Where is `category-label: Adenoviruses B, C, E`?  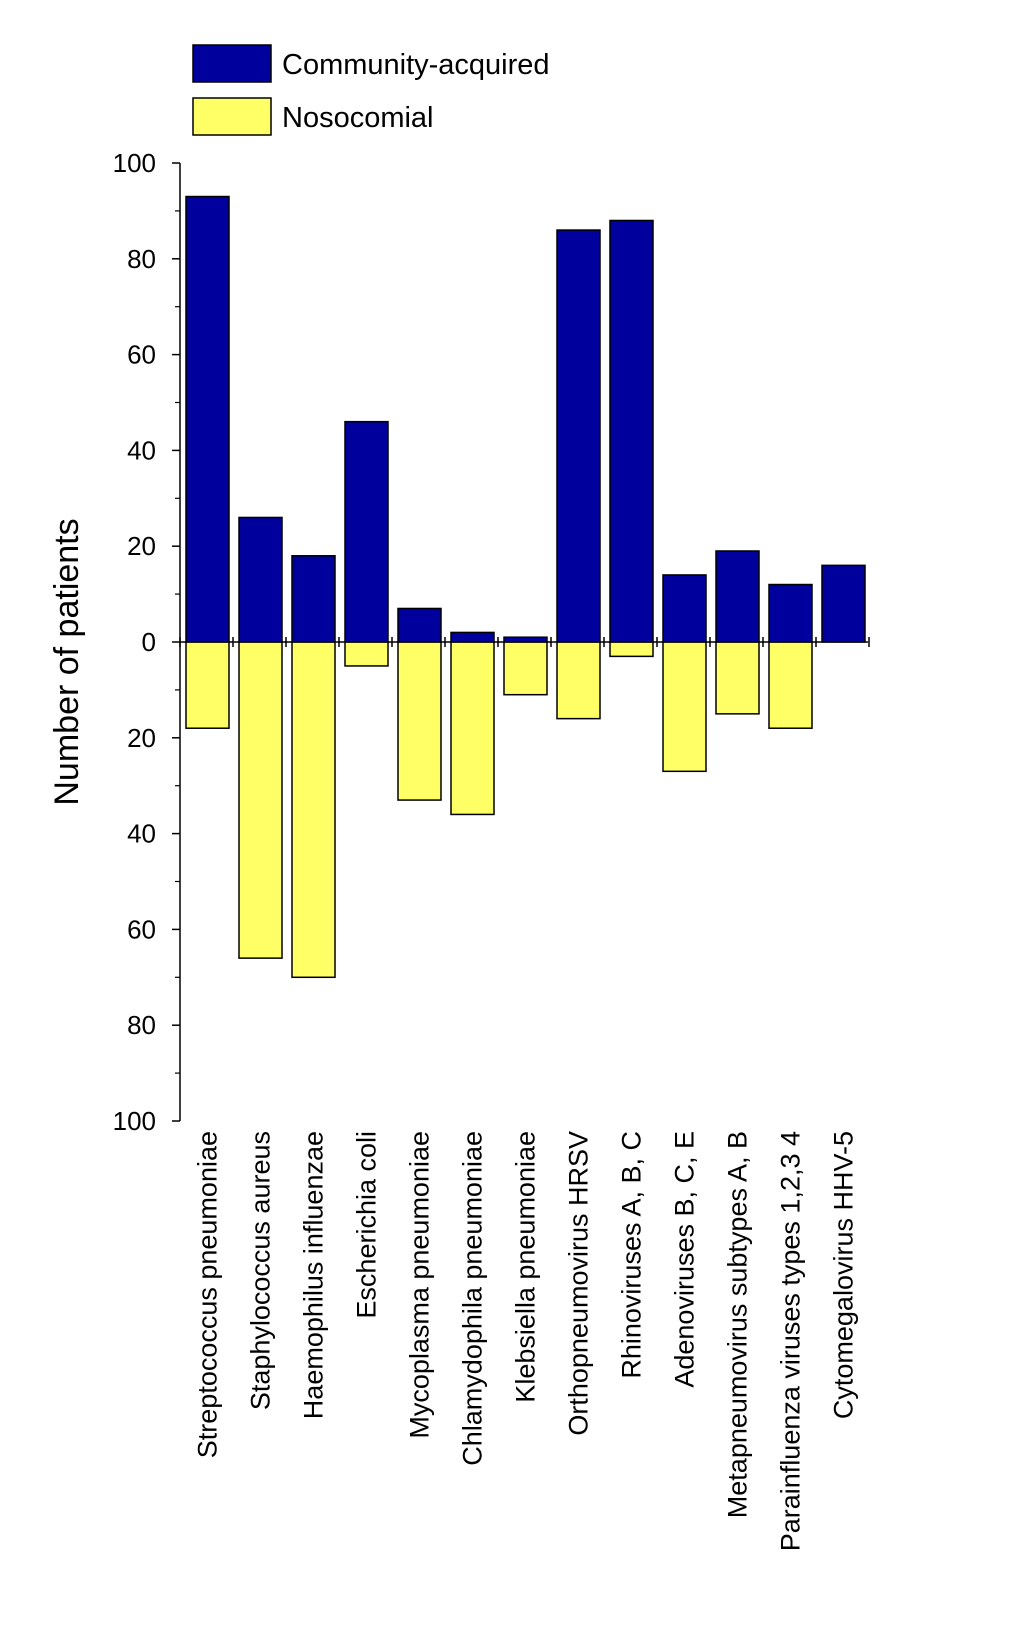 category-label: Adenoviruses B, C, E is located at coordinates (685, 1259).